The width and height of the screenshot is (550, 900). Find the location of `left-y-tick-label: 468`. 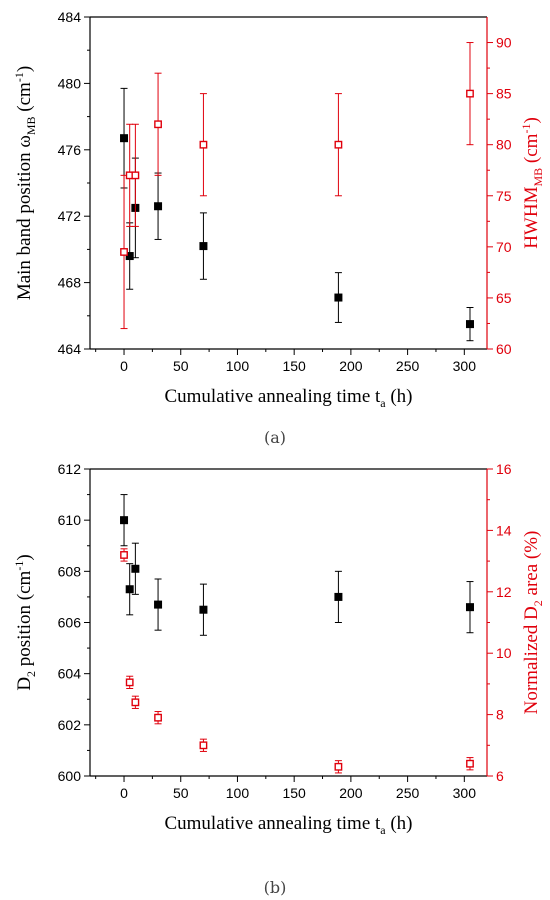

left-y-tick-label: 468 is located at coordinates (70, 283).